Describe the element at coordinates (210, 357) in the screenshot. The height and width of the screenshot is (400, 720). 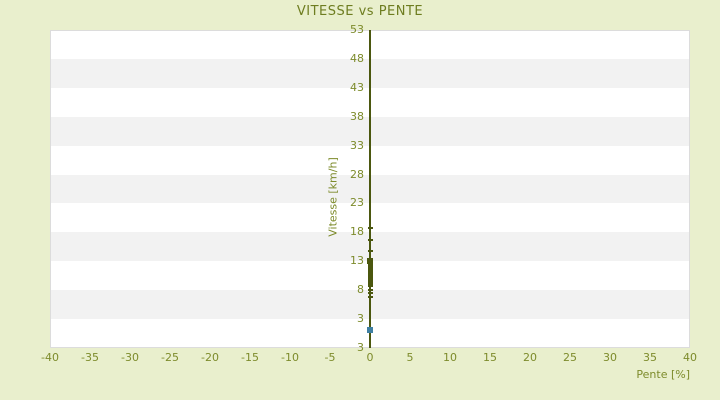
I see `x-tick-label: -20` at that location.